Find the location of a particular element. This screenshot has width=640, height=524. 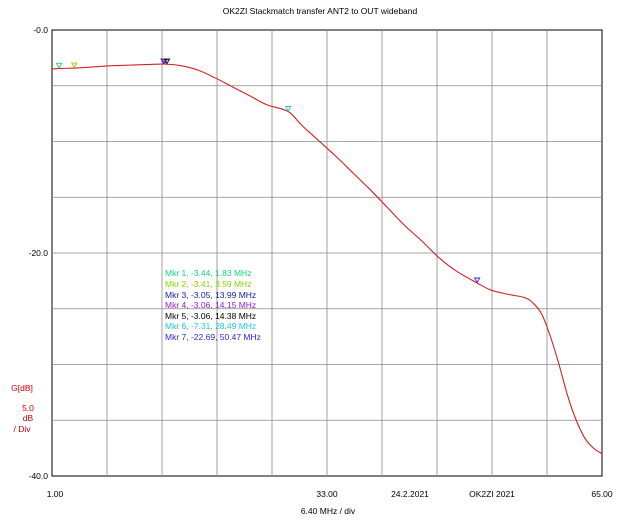

author-annotation: OK2ZI 2021 is located at coordinates (492, 494).